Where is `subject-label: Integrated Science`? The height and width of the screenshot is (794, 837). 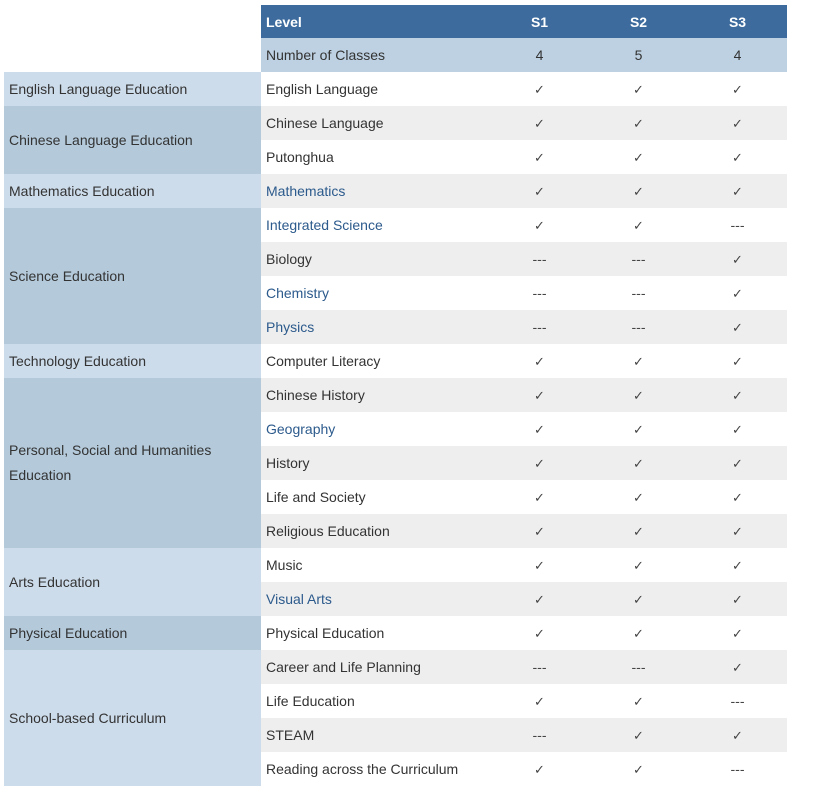
subject-label: Integrated Science is located at coordinates (324, 225).